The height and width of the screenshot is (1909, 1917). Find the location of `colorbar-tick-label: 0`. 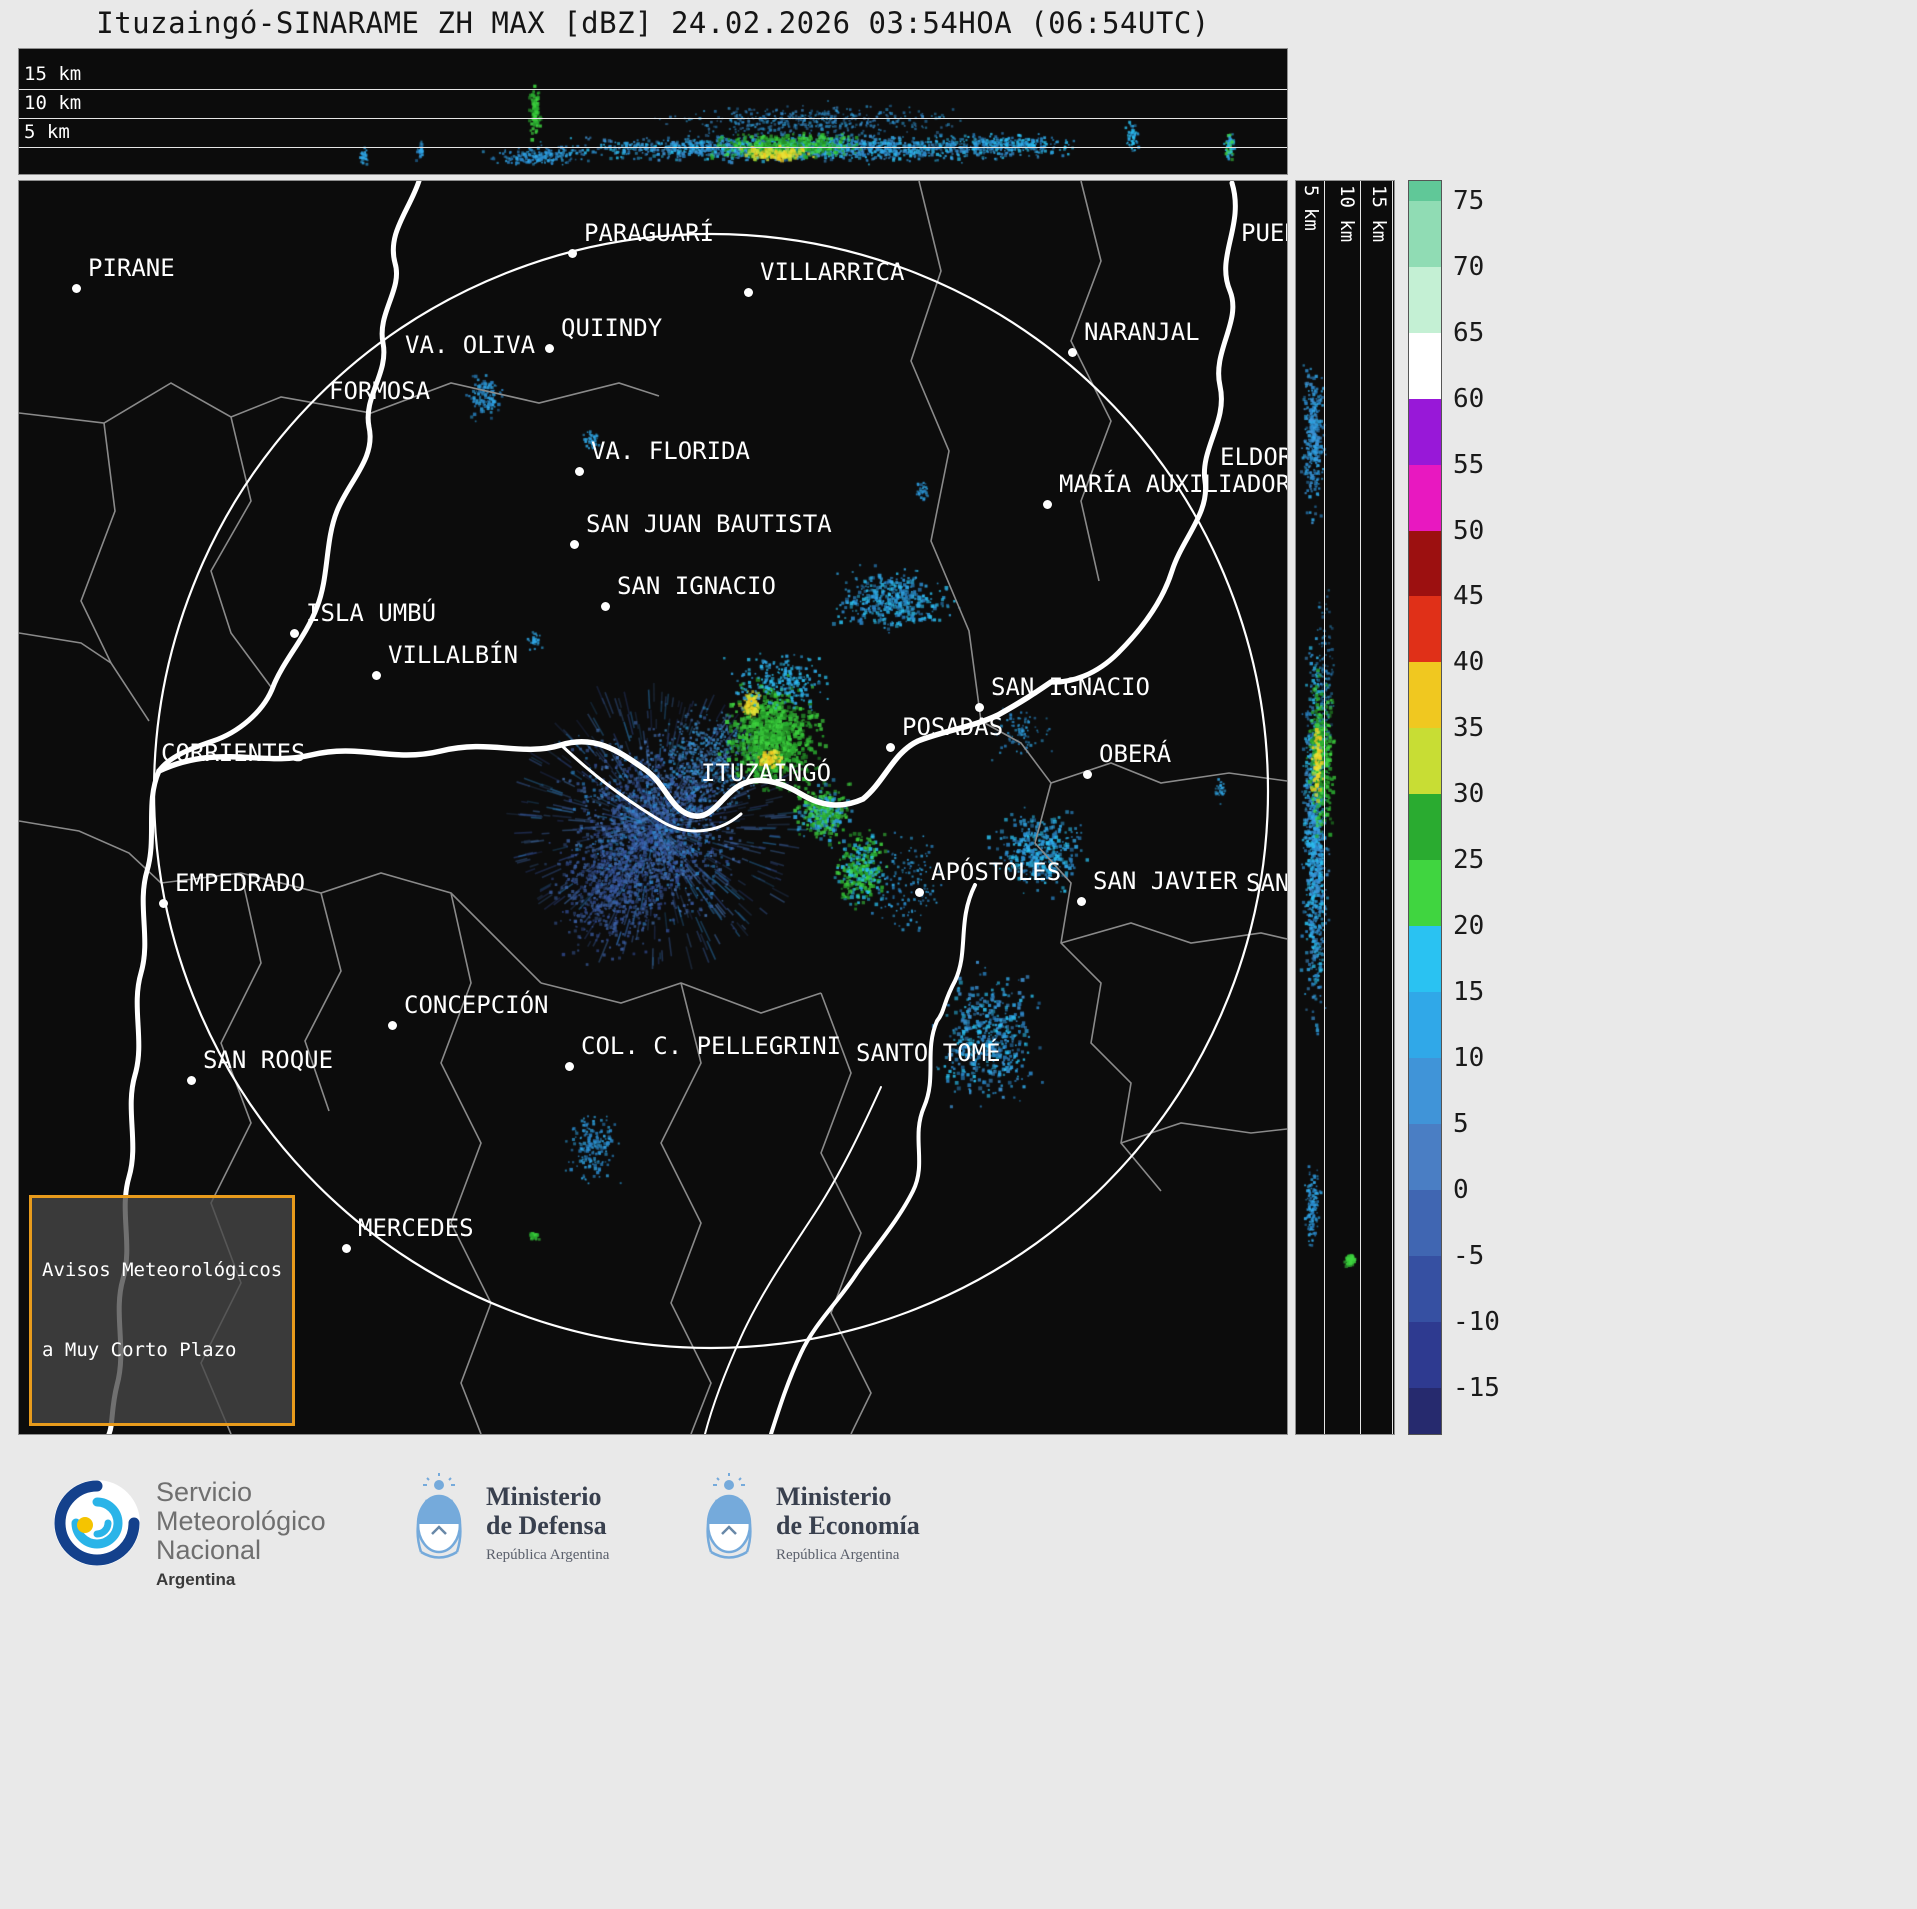

colorbar-tick-label: 0 is located at coordinates (1461, 1189).